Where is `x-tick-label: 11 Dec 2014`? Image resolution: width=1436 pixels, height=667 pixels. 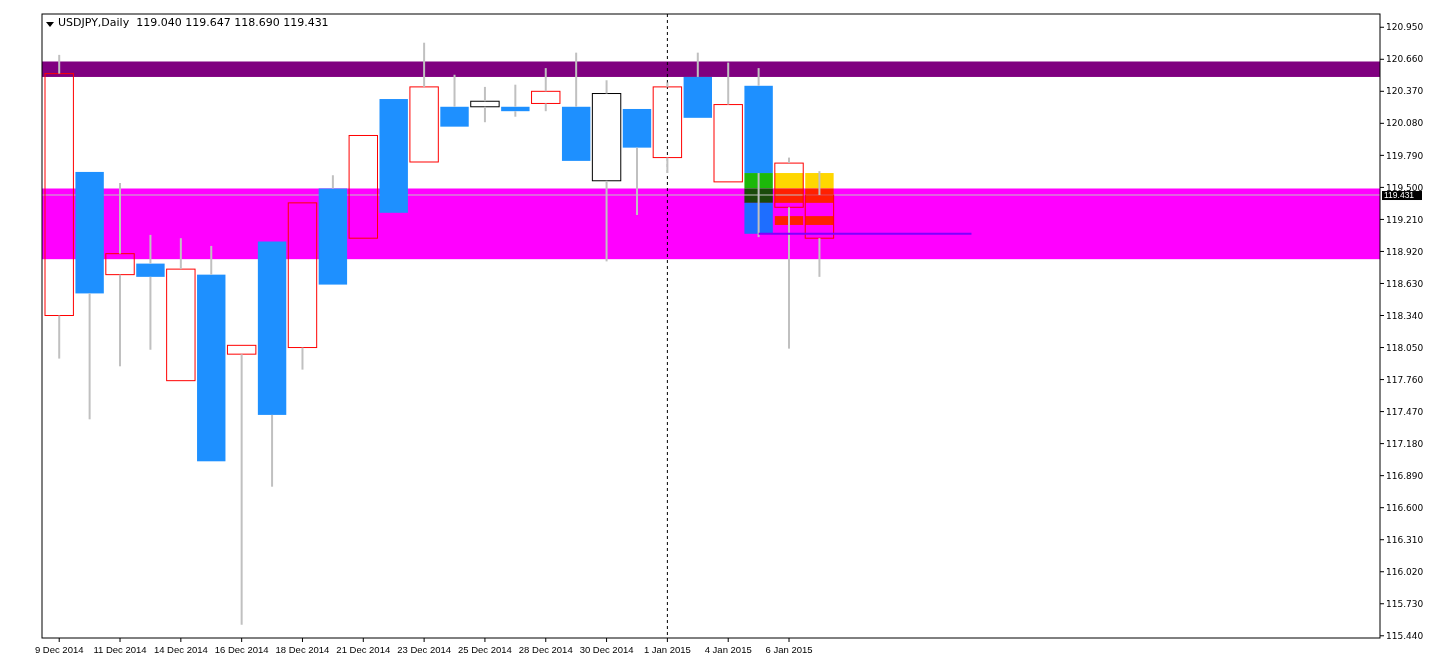 x-tick-label: 11 Dec 2014 is located at coordinates (120, 649).